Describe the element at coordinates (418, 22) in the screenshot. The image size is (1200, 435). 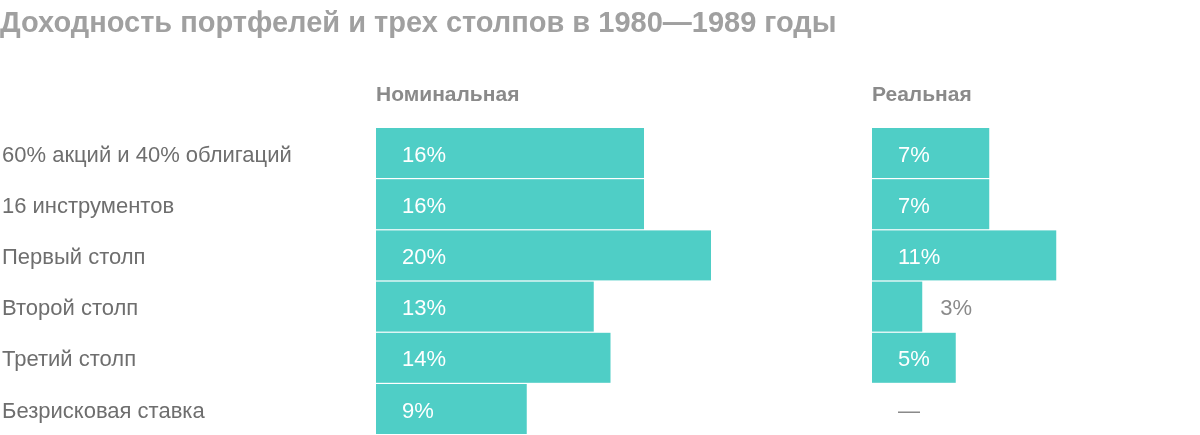
I see `chart-title: Доходность портфелей и трех столпов в 1980—1989 годы` at that location.